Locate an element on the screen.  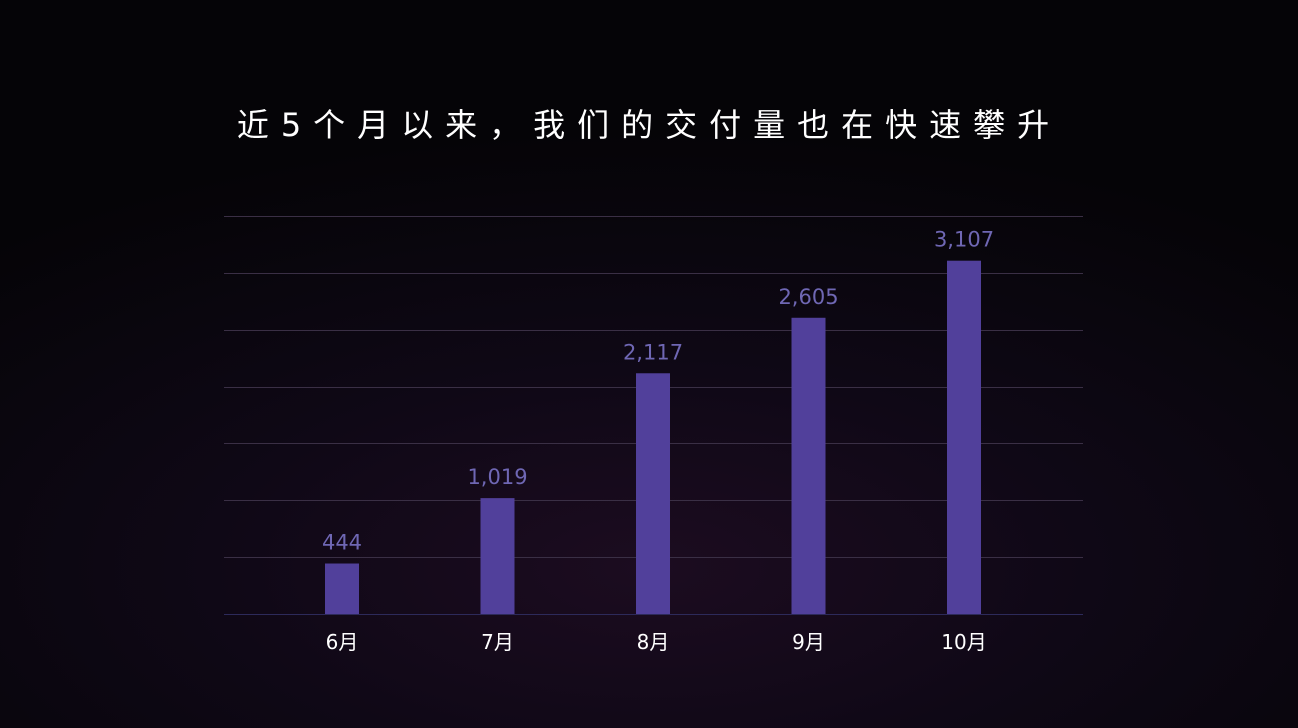
x-tick-label: 10月 is located at coordinates (963, 642).